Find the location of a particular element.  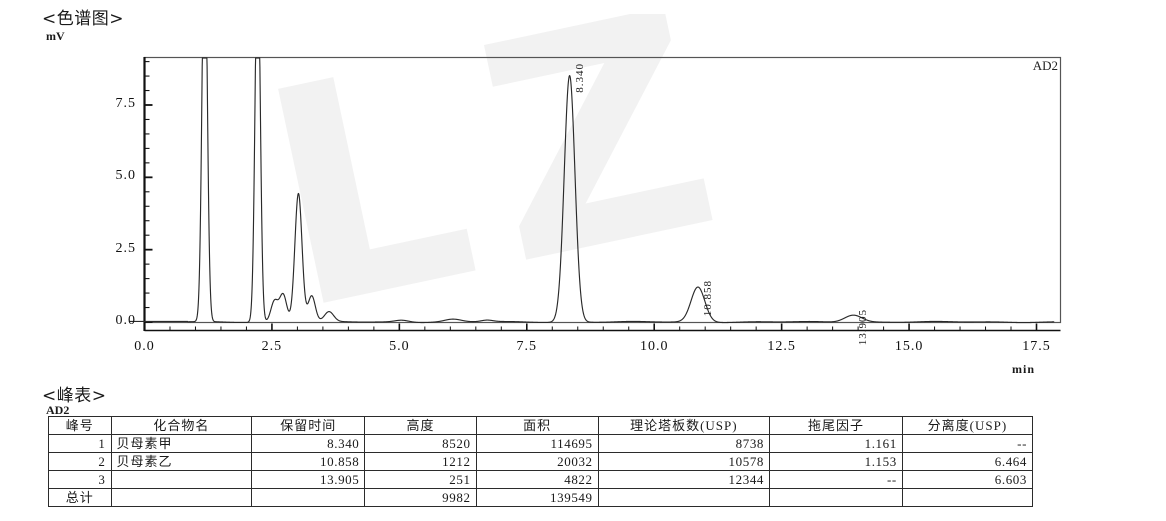

x-tick-label: 10.0 is located at coordinates (654, 346).